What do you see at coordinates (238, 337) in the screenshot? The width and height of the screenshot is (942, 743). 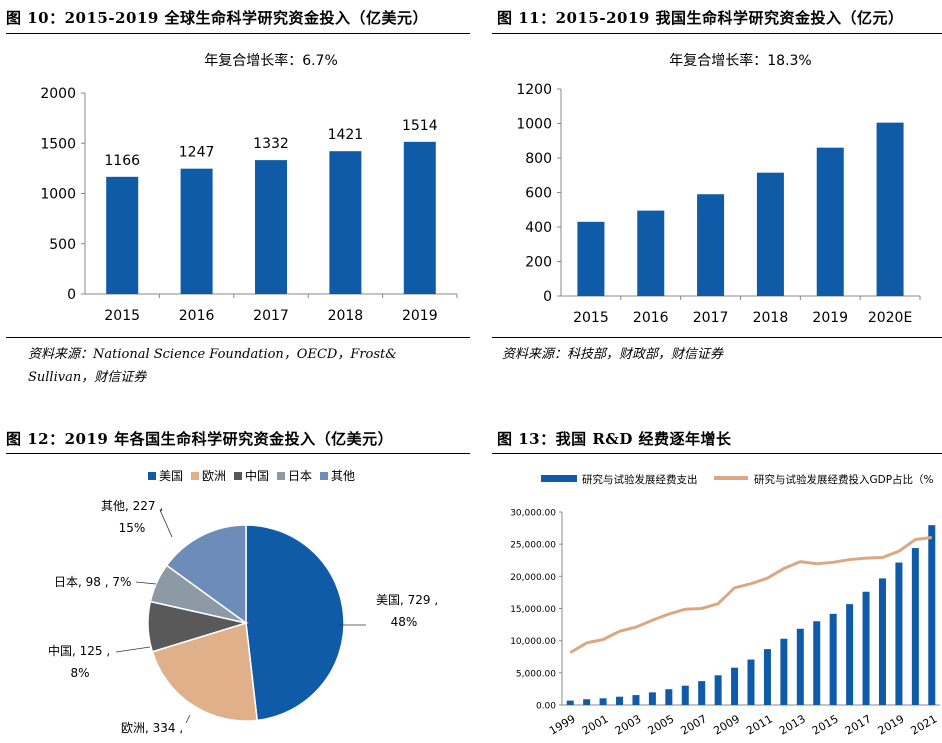 I see `fig10-bottom-rule` at bounding box center [238, 337].